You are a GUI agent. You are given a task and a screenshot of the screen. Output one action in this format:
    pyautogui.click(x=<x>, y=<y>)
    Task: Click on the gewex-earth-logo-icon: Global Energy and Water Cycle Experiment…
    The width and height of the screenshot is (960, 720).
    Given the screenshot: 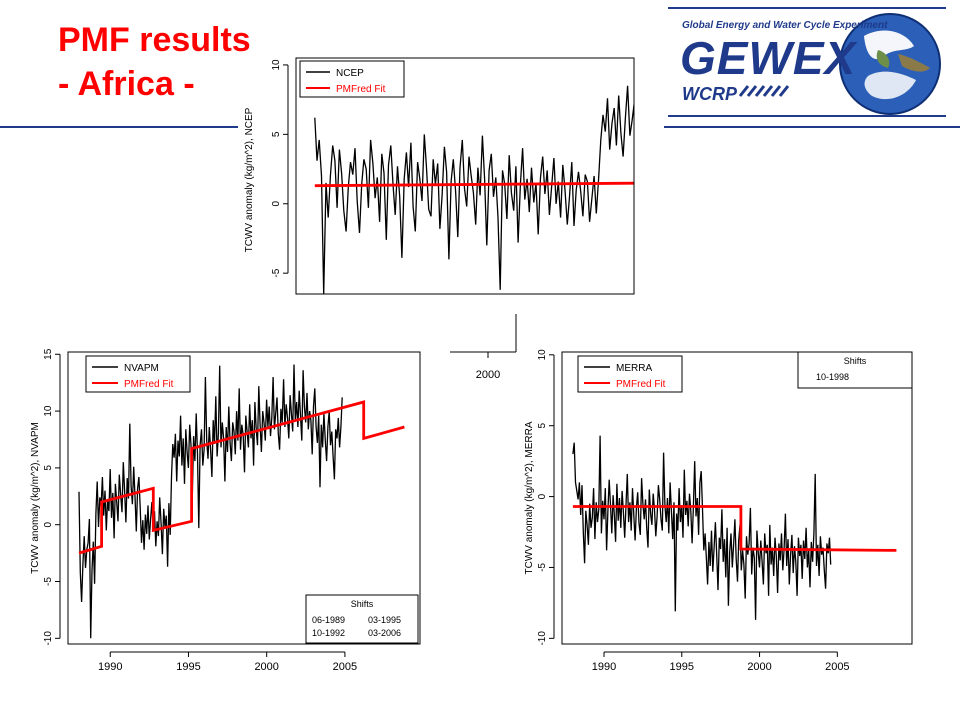 What is the action you would take?
    pyautogui.click(x=807, y=62)
    